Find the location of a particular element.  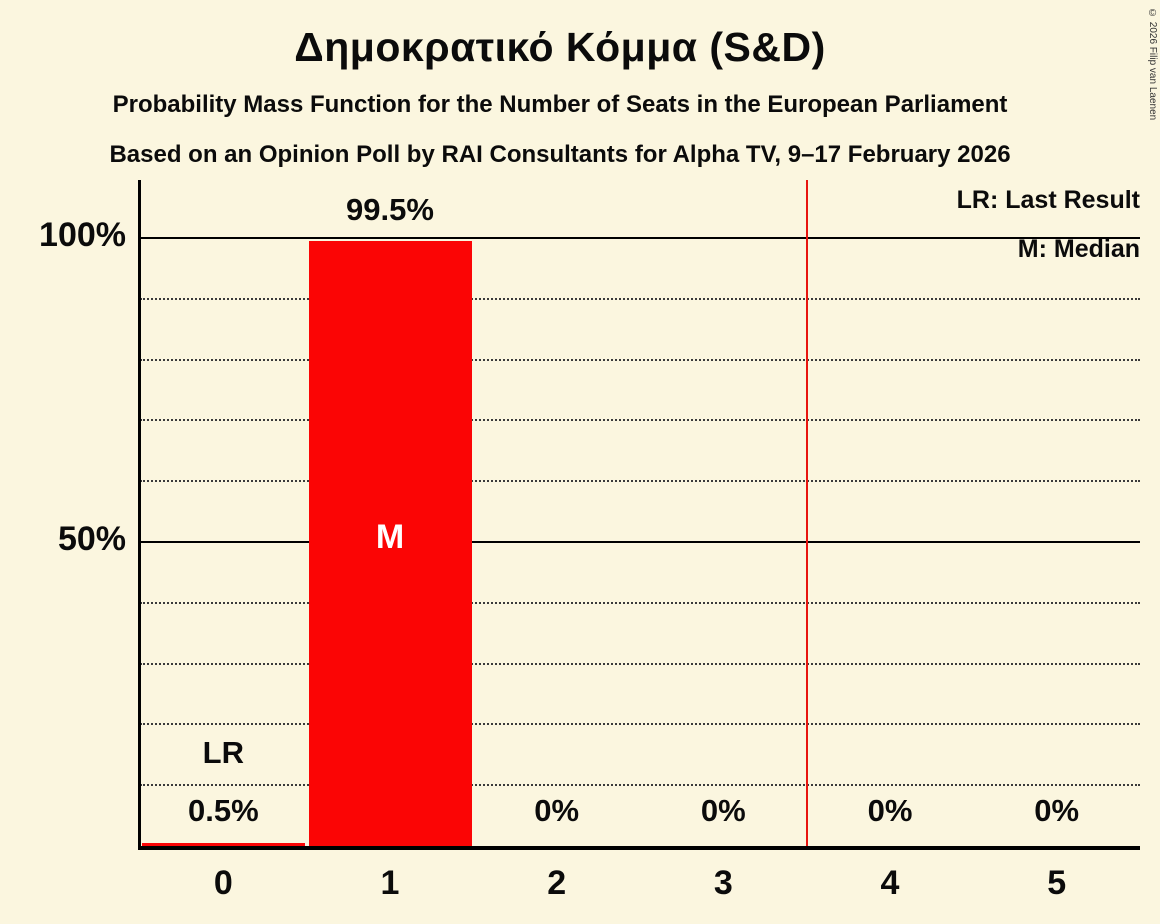

value-label-2: 0% is located at coordinates (557, 810).